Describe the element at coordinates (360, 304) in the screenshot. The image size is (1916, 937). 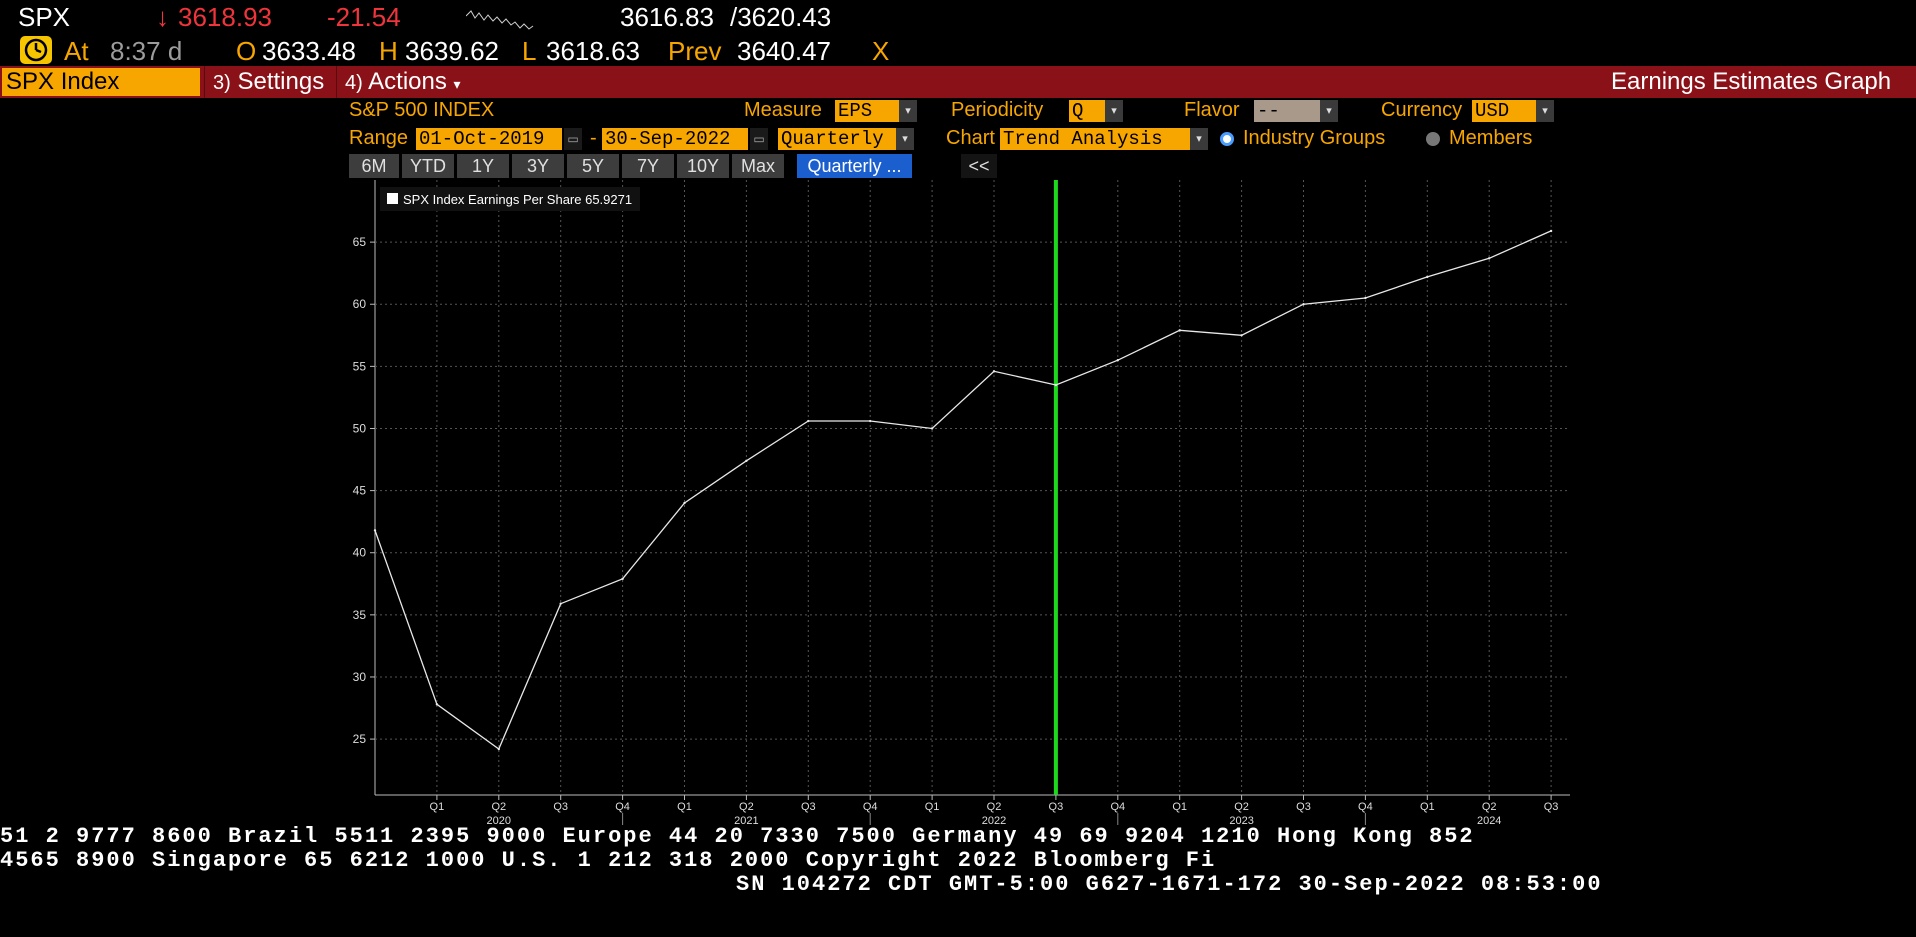
I see `y-tick-label: 60` at that location.